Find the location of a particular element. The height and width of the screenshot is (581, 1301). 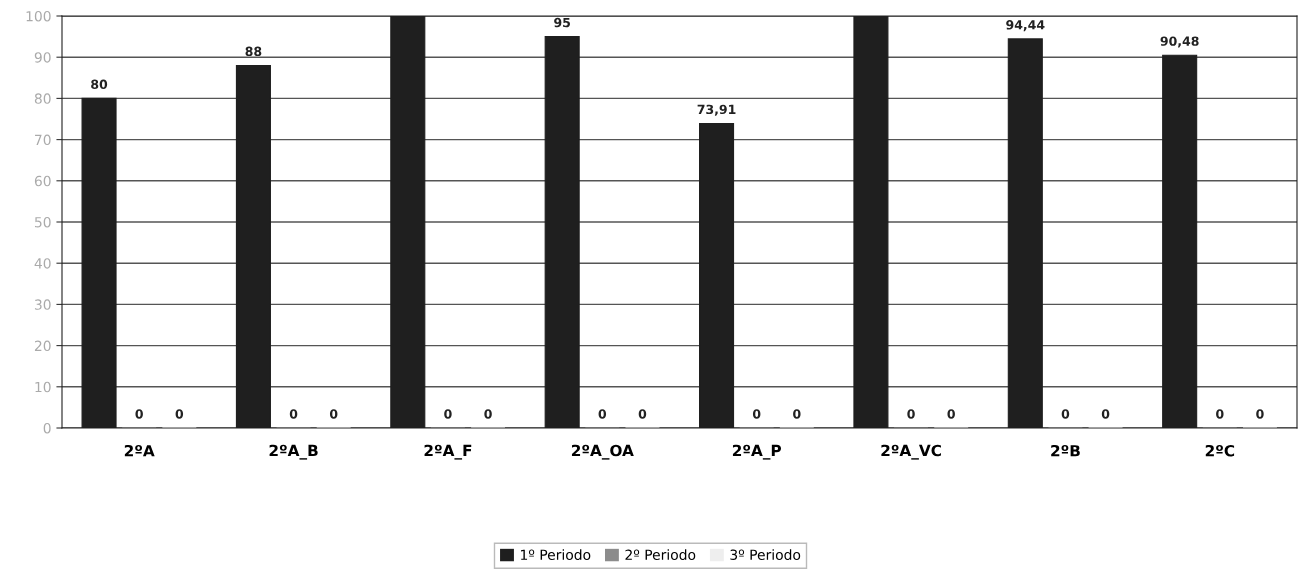

y-tick-label: 40 is located at coordinates (42, 263).